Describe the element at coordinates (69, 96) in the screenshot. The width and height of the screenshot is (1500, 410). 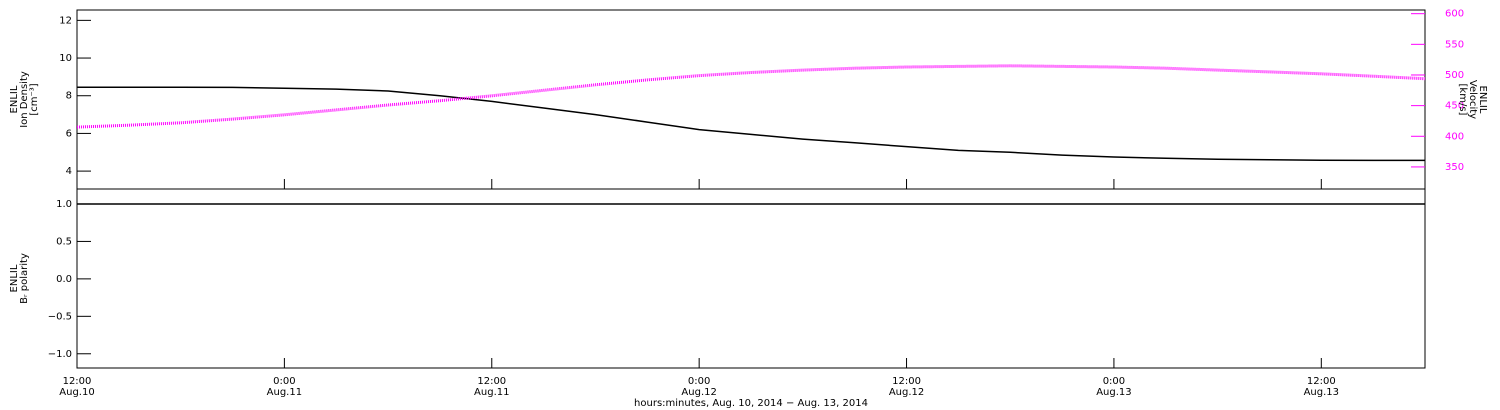
I see `y-tick-label: 8` at that location.